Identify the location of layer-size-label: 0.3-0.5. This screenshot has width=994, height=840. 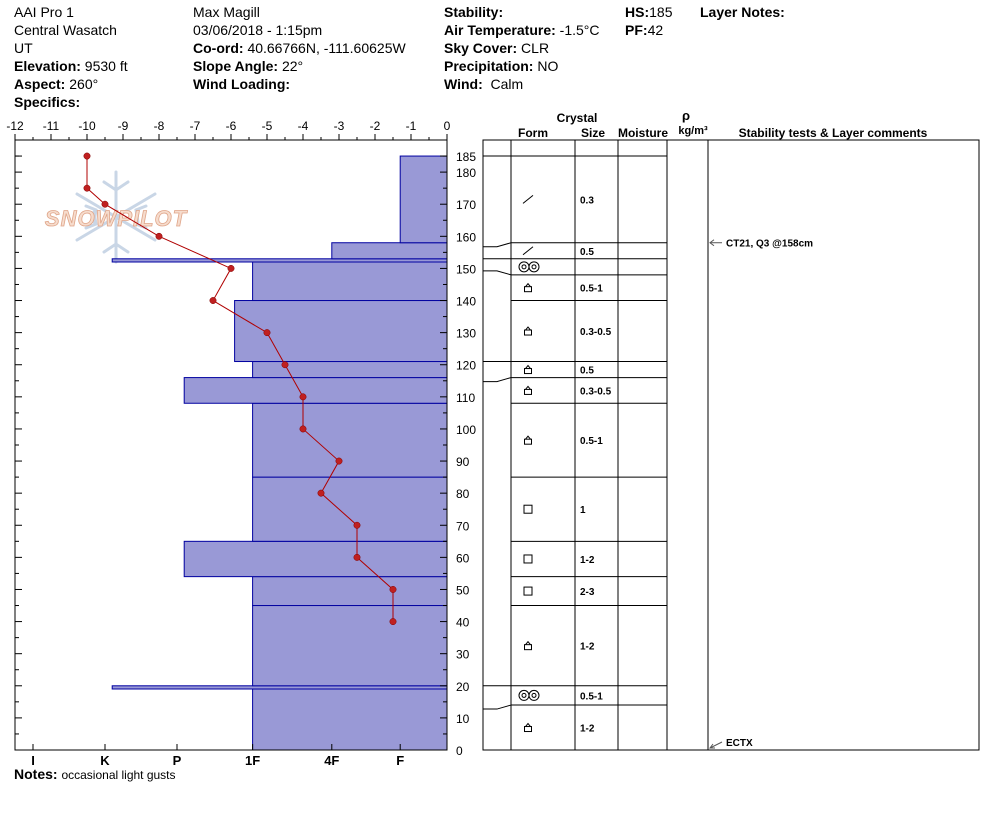
(596, 391).